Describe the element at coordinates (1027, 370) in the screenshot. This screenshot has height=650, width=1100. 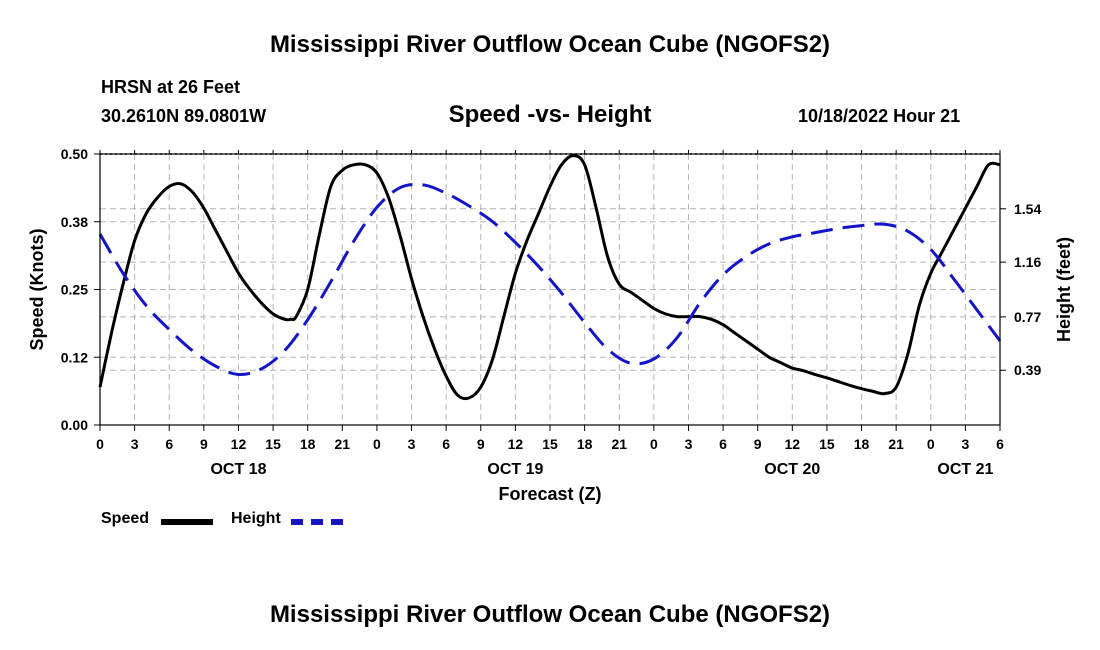
I see `y-tick-label-right: 0.39` at that location.